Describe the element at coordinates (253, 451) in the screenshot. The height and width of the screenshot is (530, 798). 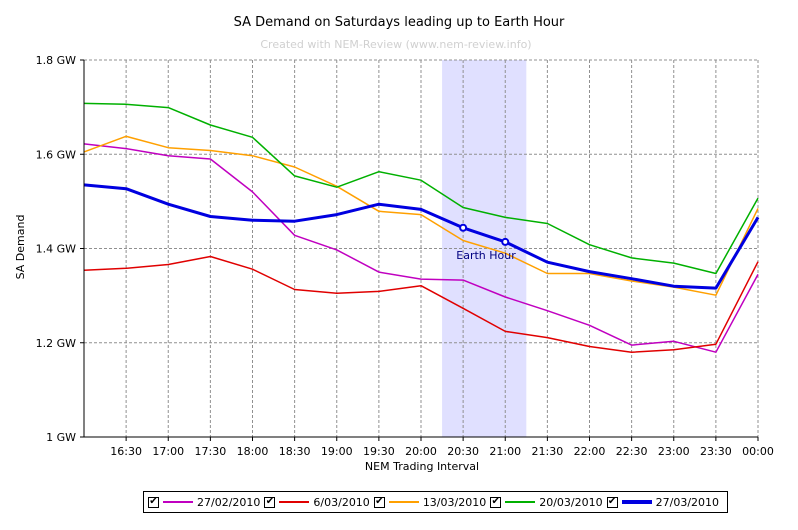
I see `x-tick-label: 18:00` at that location.